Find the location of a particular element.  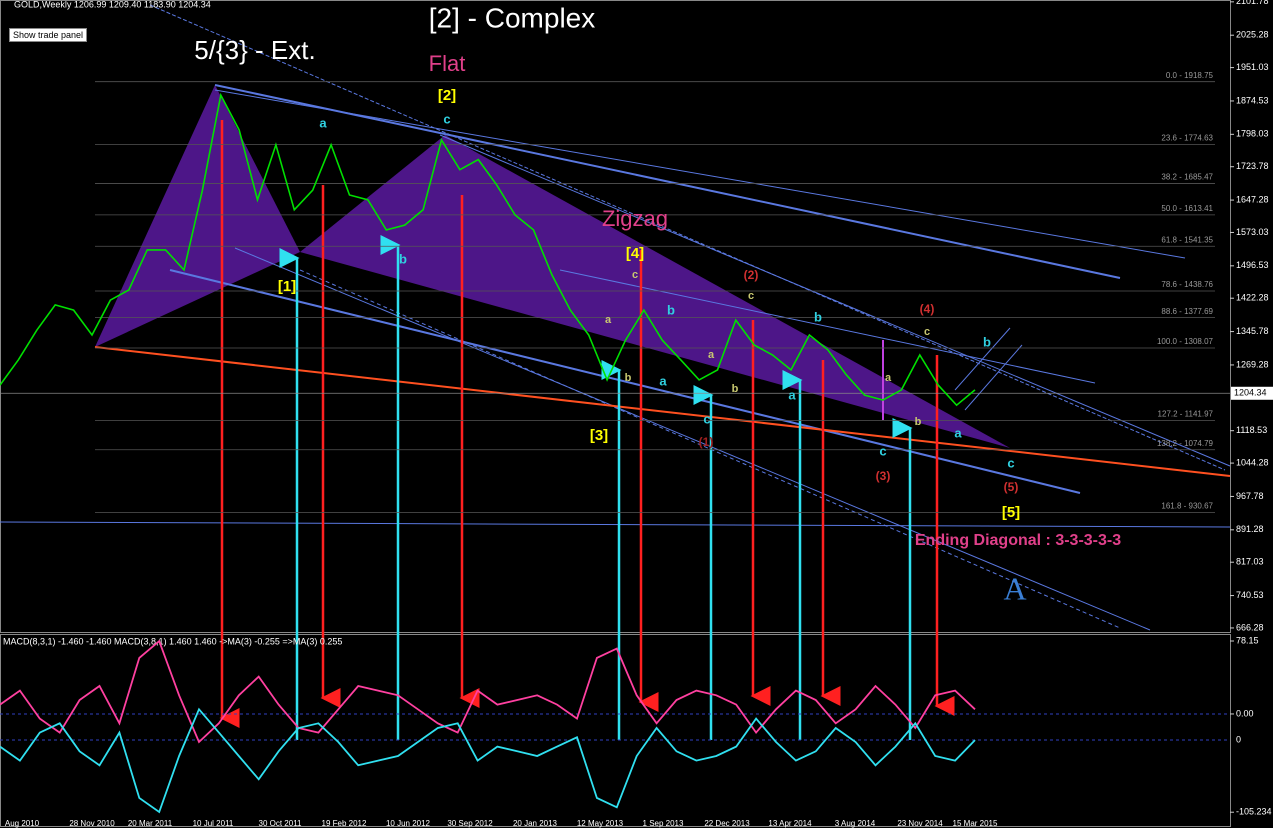

x-tick-label: 19 Feb 2012 is located at coordinates (344, 823).